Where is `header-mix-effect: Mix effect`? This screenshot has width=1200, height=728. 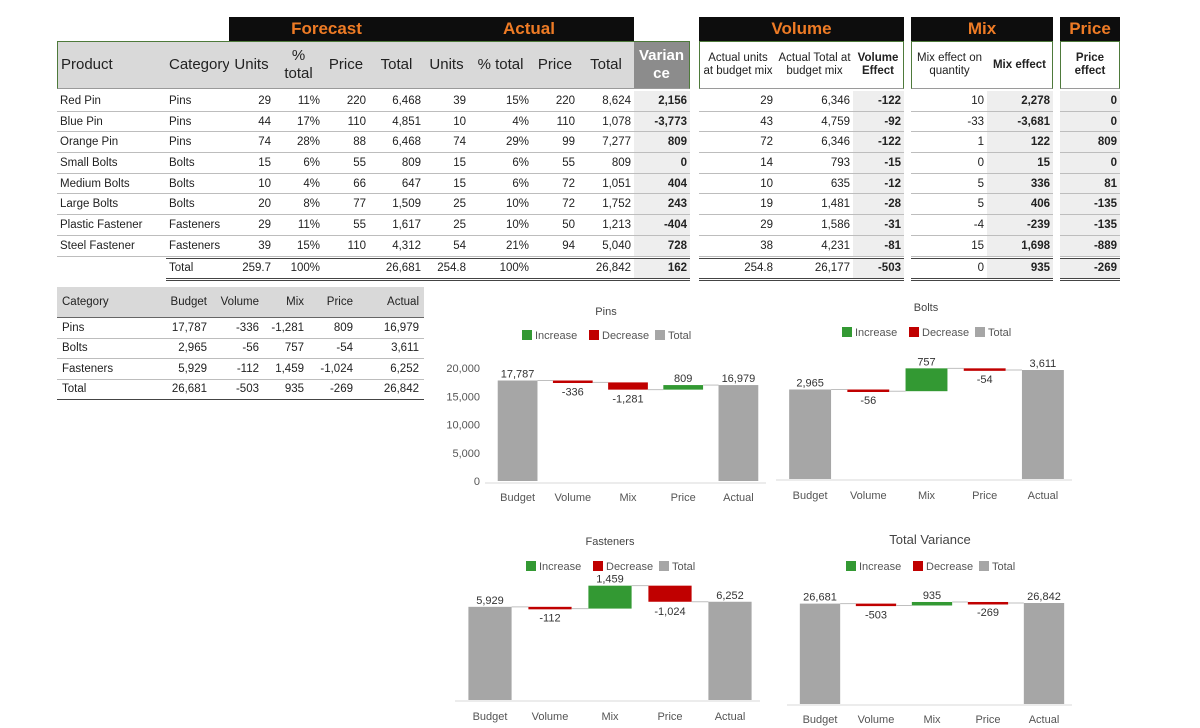 header-mix-effect: Mix effect is located at coordinates (1020, 65).